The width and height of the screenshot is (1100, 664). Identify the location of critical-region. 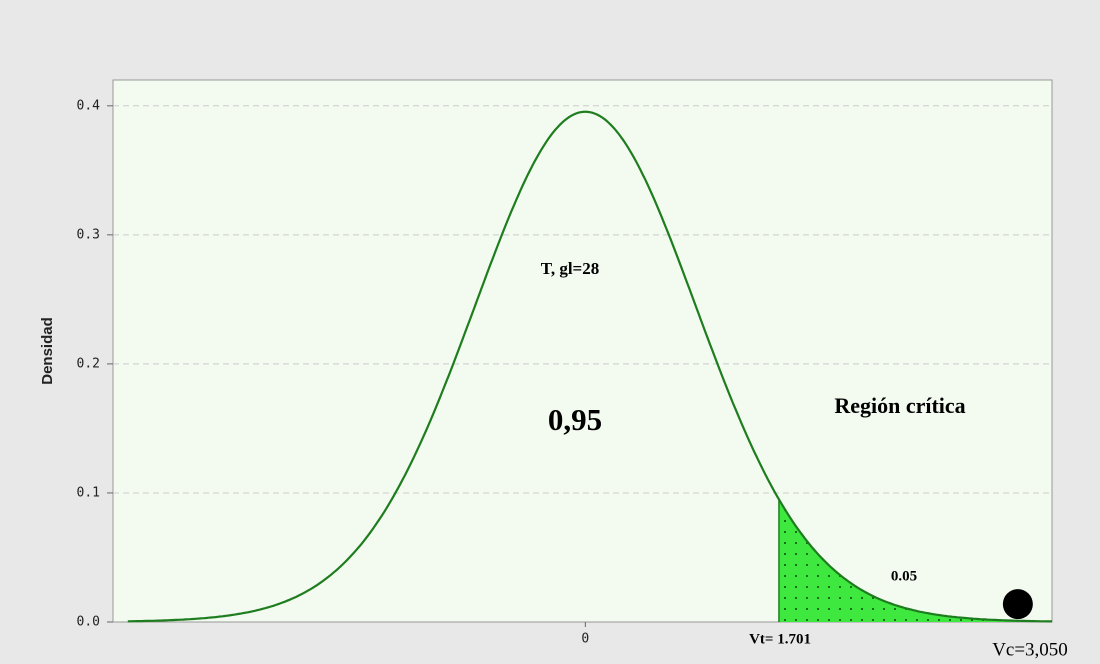
(915, 560).